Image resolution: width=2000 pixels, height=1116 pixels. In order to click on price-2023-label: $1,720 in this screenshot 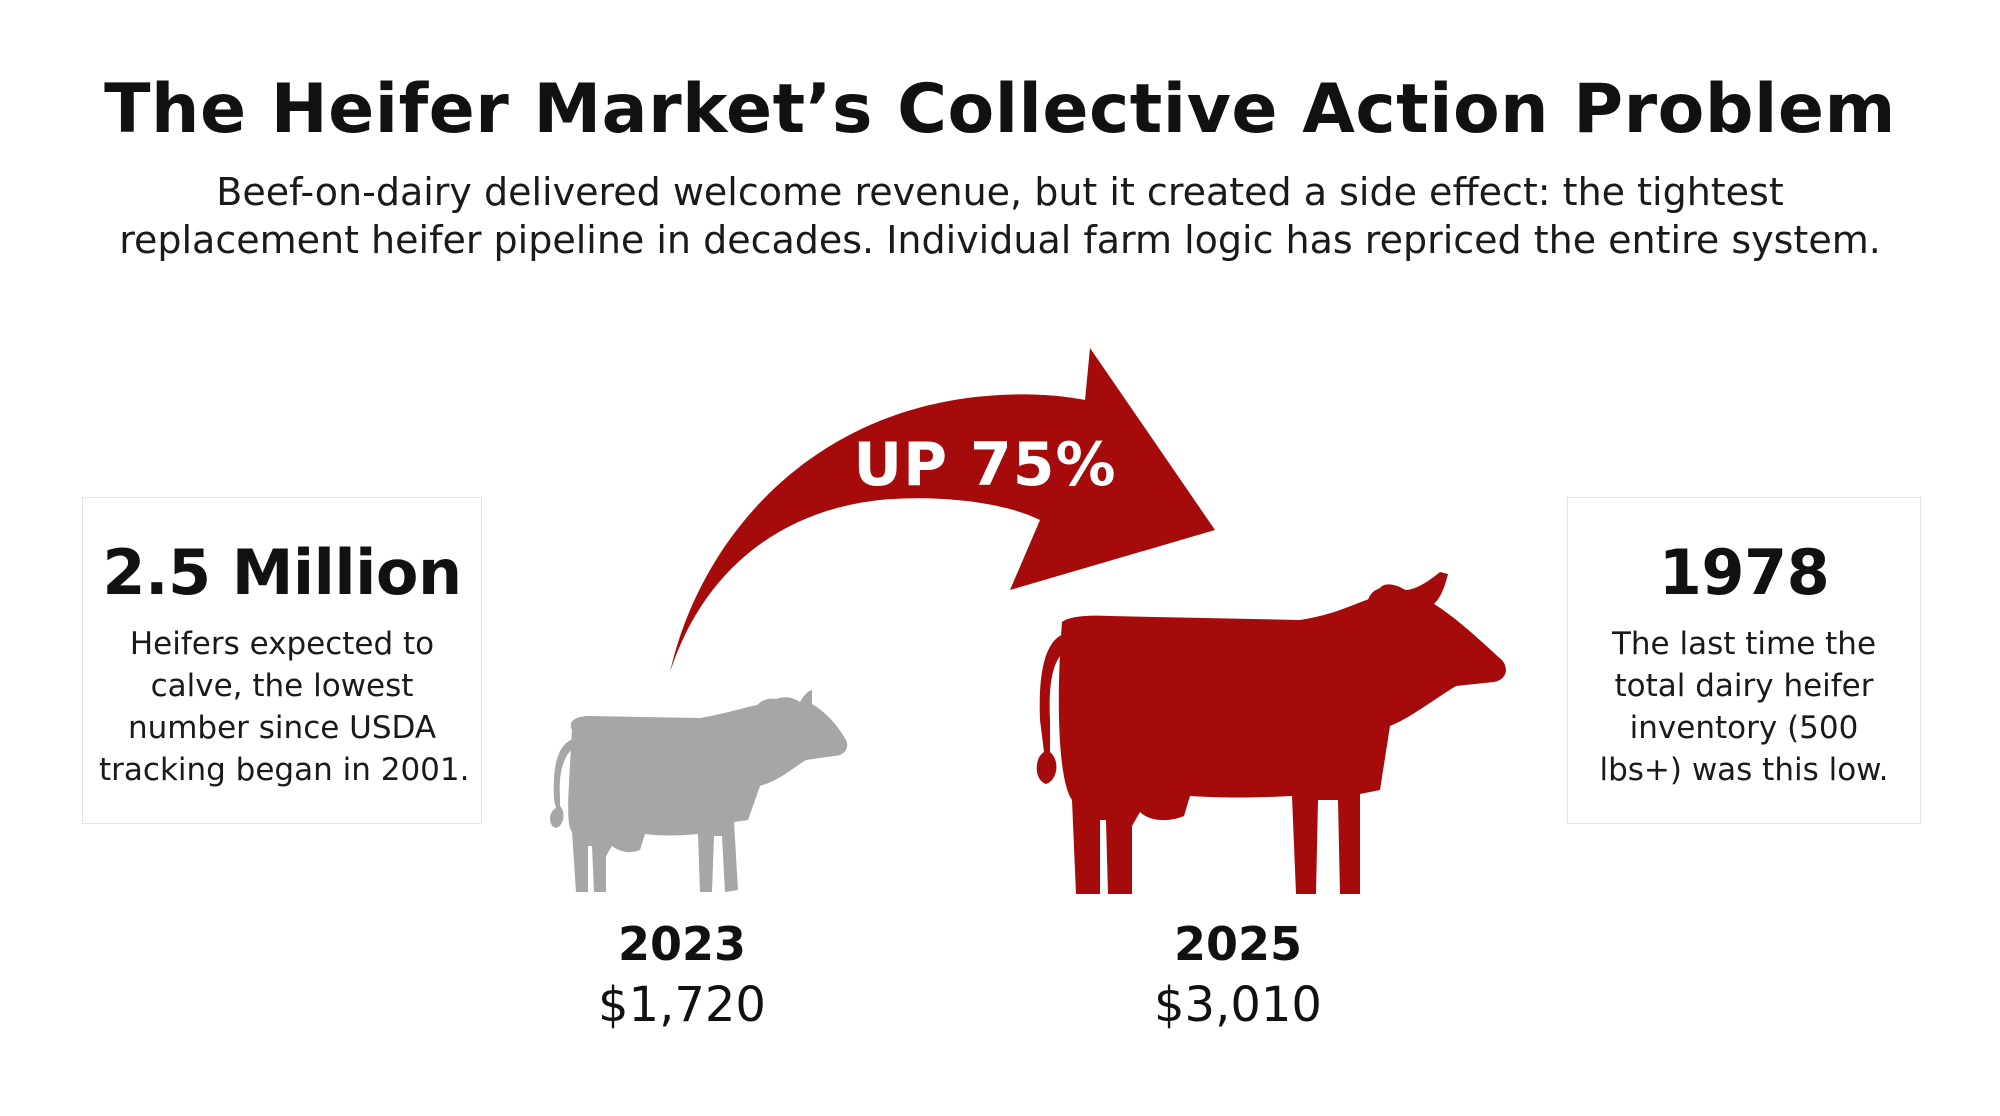, I will do `click(682, 1005)`.